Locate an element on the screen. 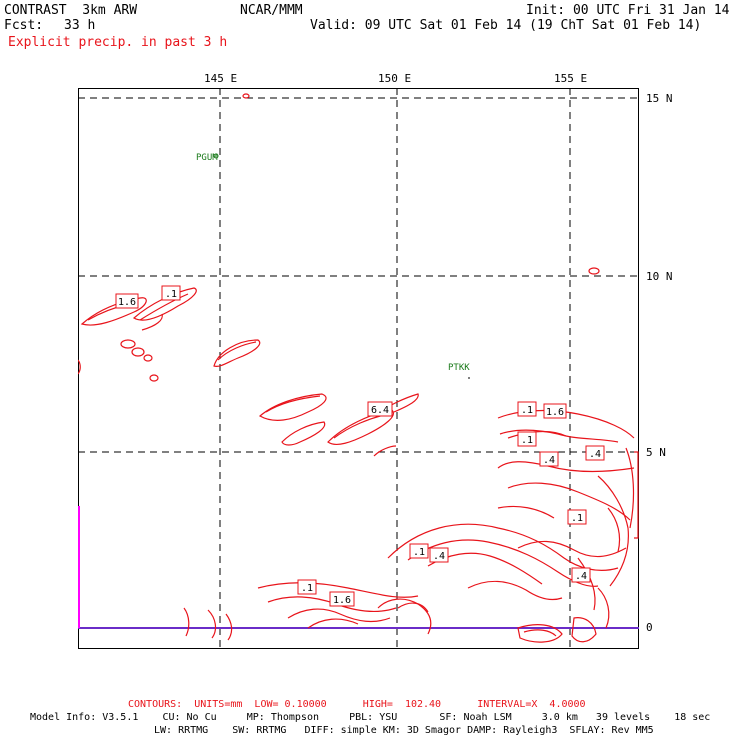 This screenshot has width=740, height=740. forecast-hour: 33 h is located at coordinates (80, 25).